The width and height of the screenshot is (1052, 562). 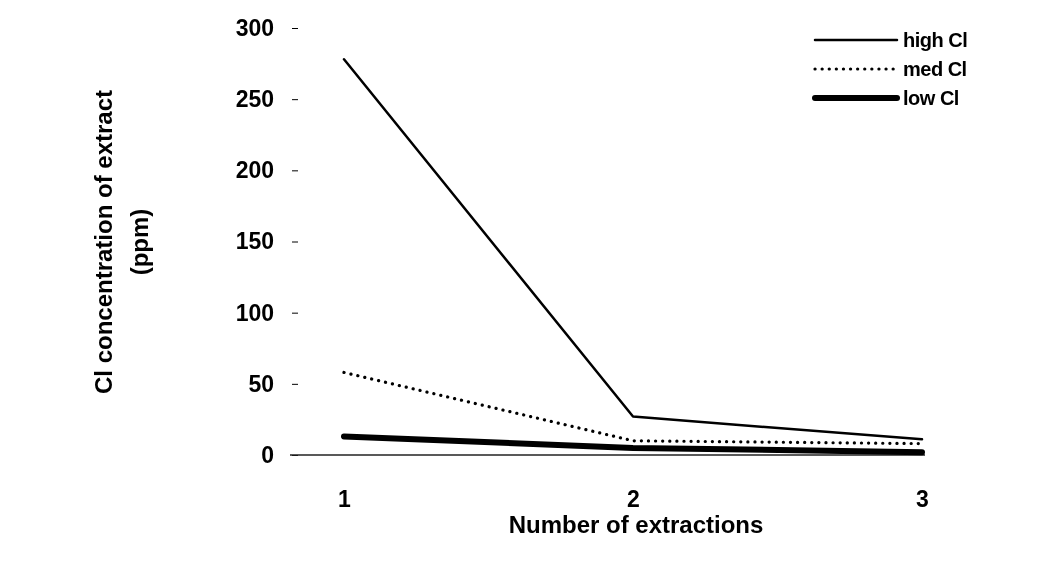 What do you see at coordinates (254, 170) in the screenshot?
I see `y-tick-label: 200` at bounding box center [254, 170].